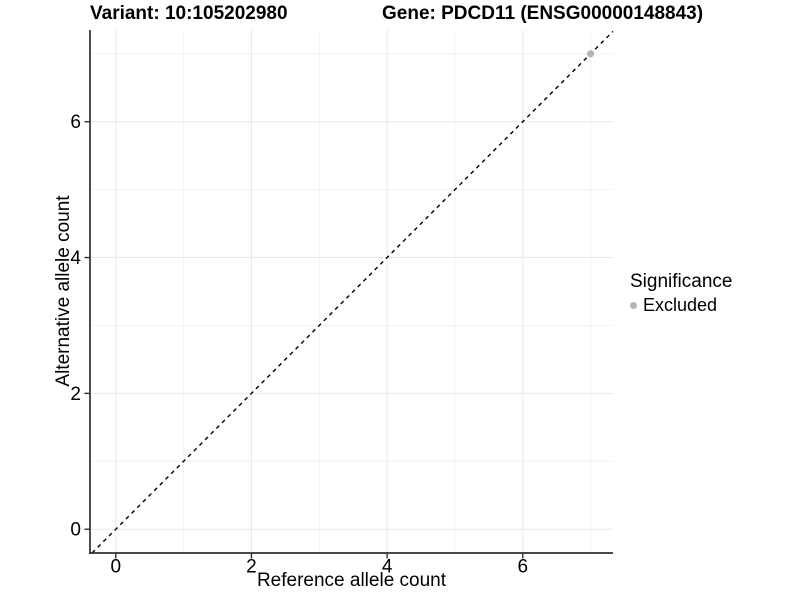  I want to click on x-tick-label: 6, so click(522, 567).